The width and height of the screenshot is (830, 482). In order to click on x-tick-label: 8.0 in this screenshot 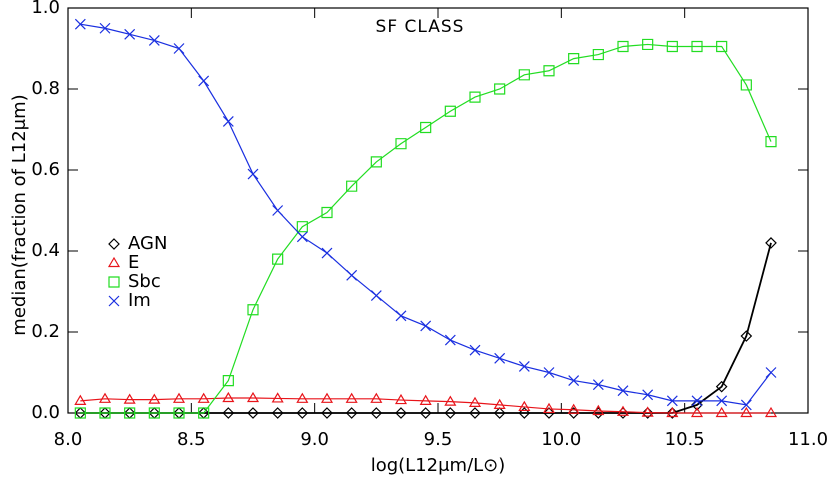, I will do `click(68, 439)`.